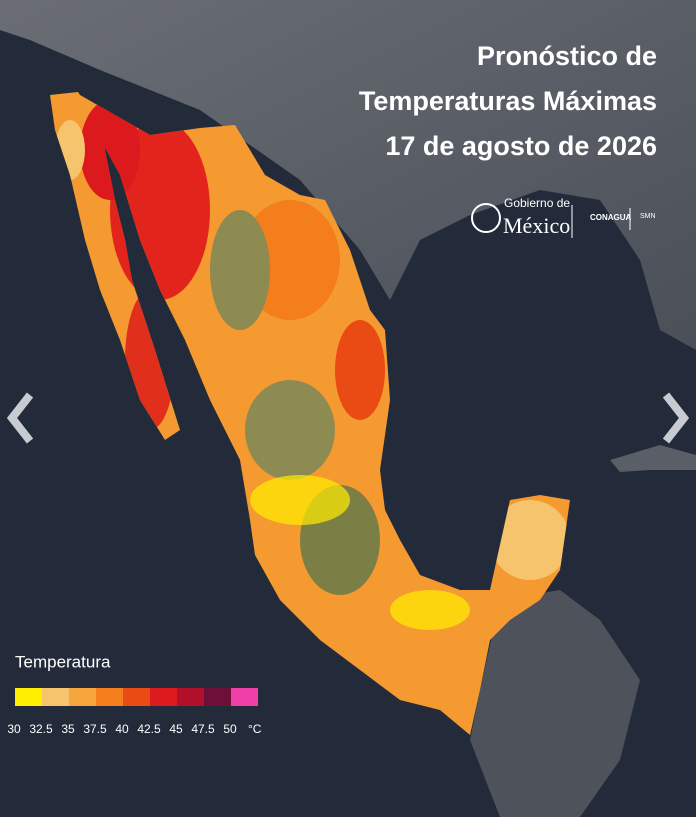 The height and width of the screenshot is (817, 696). Describe the element at coordinates (14, 729) in the screenshot. I see `legend-tick-label: 30` at that location.